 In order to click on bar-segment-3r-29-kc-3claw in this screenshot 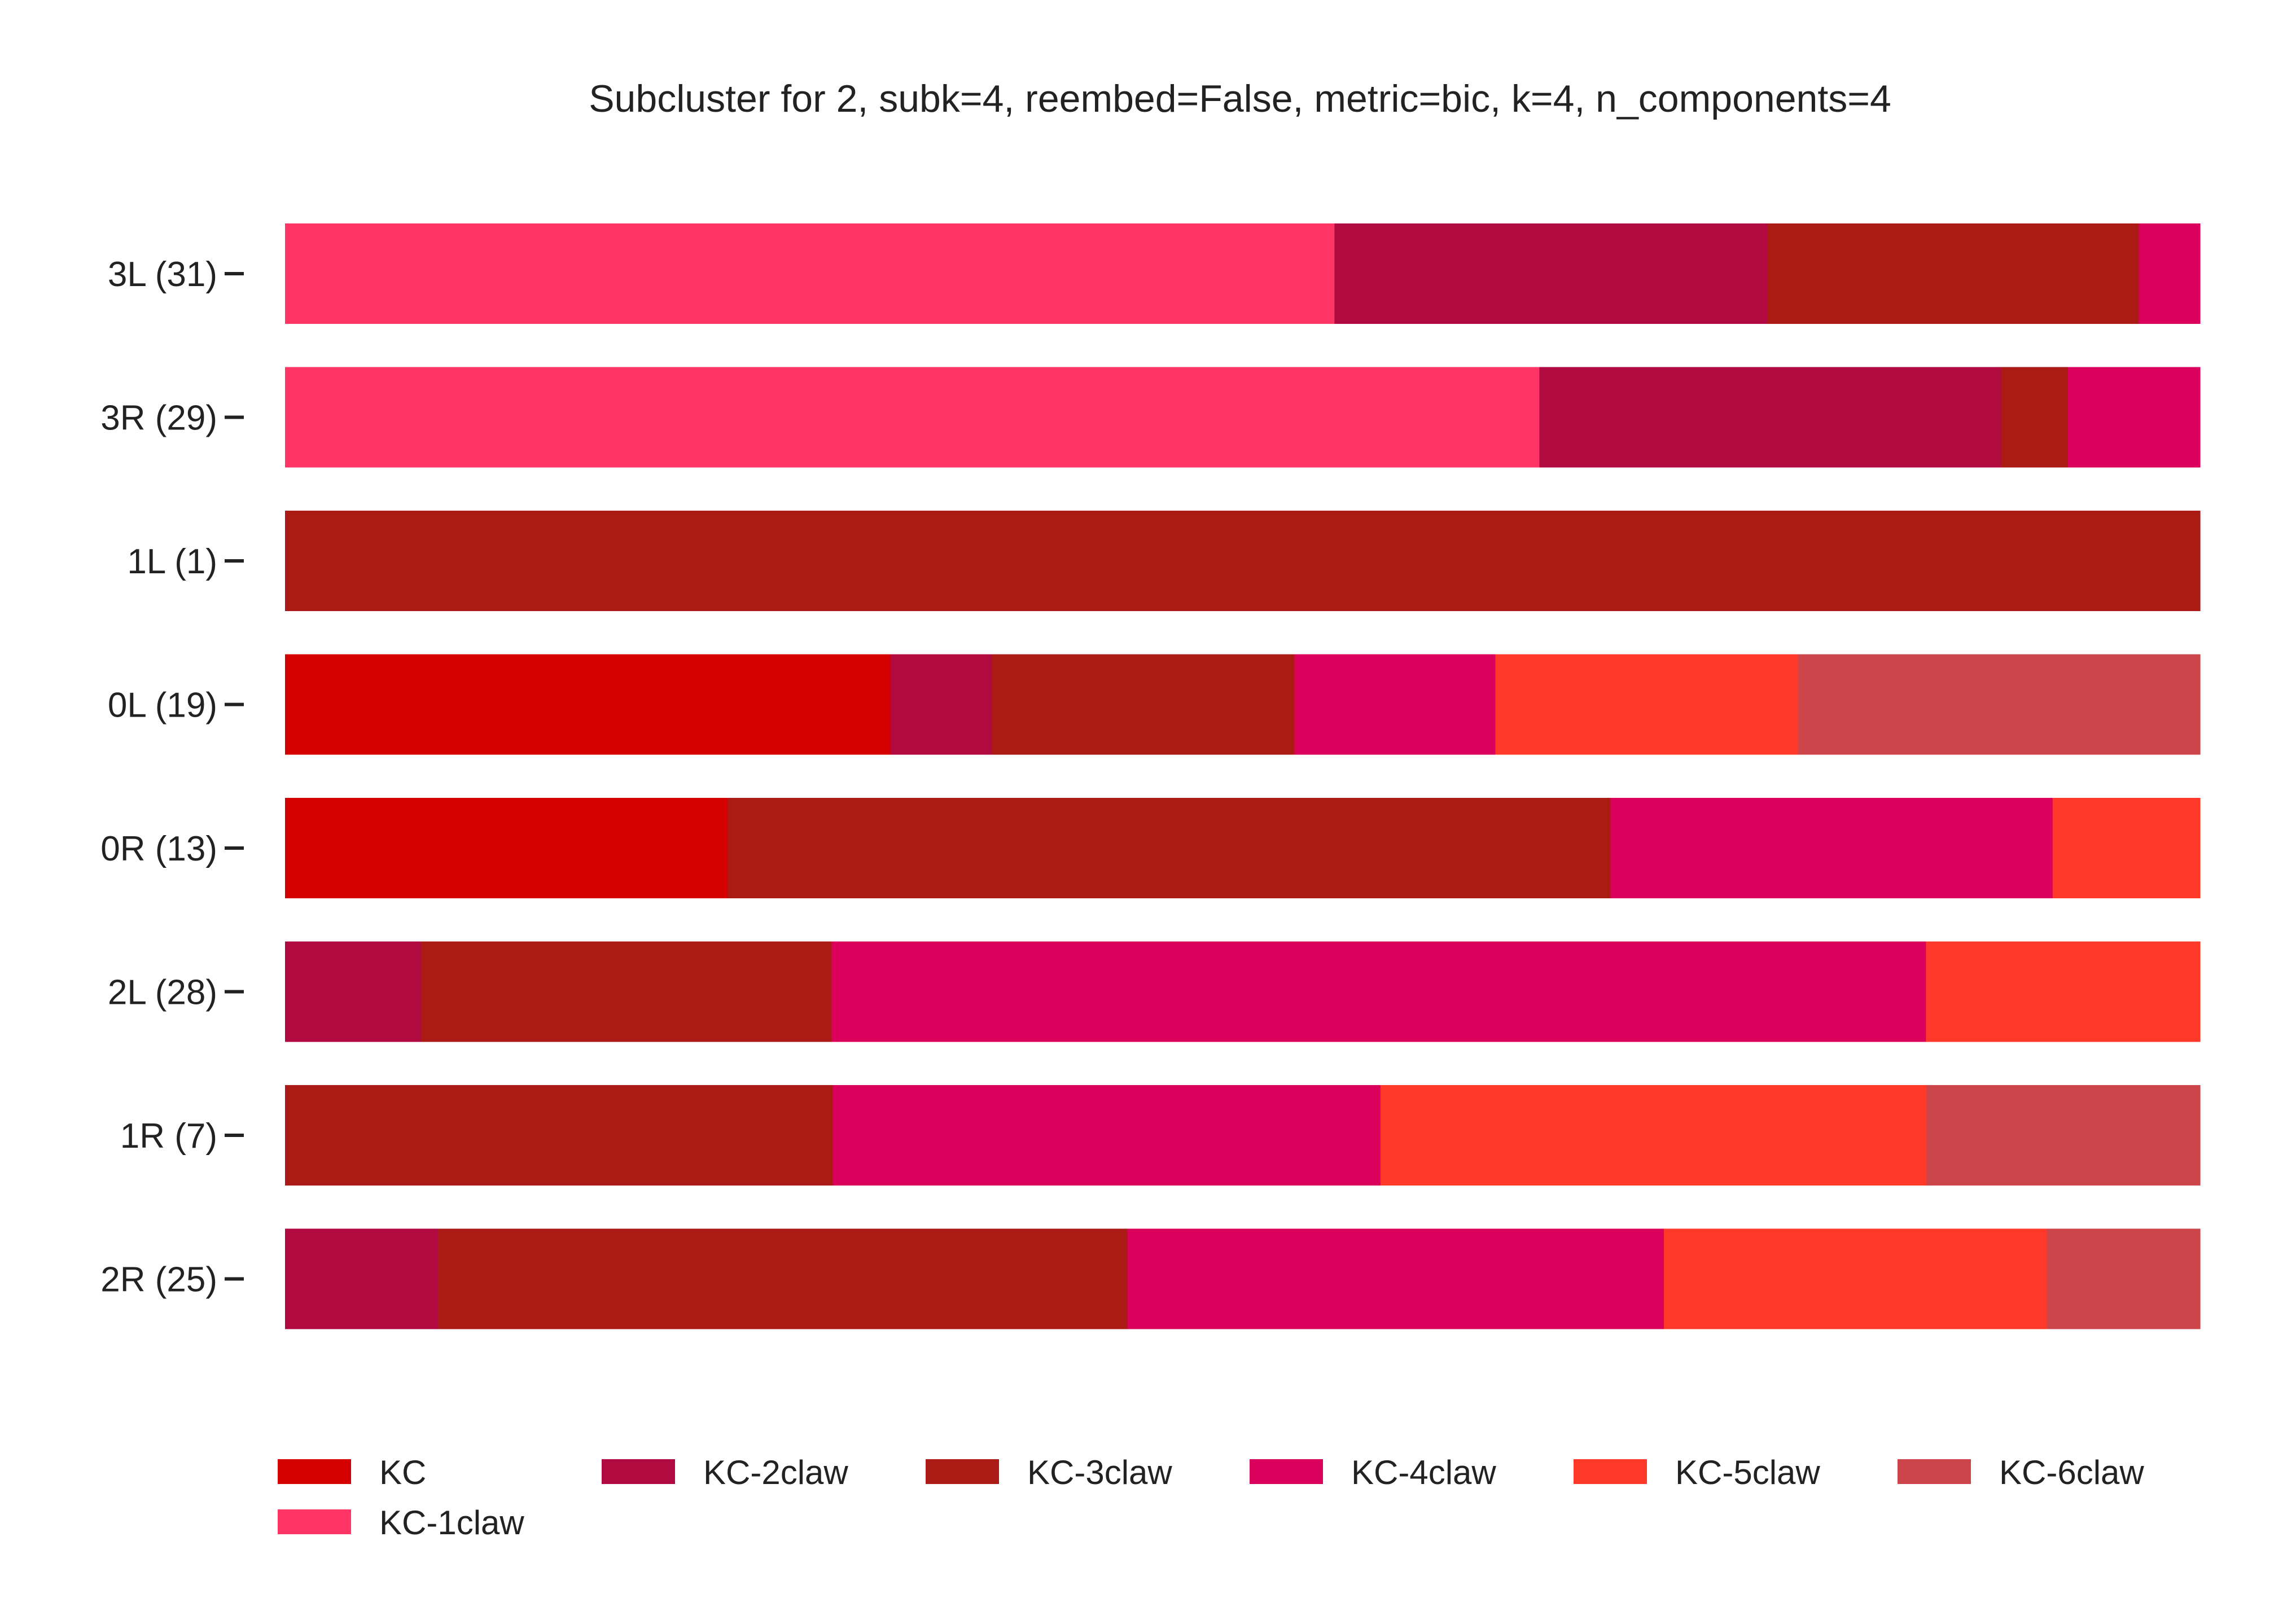, I will do `click(2035, 417)`.